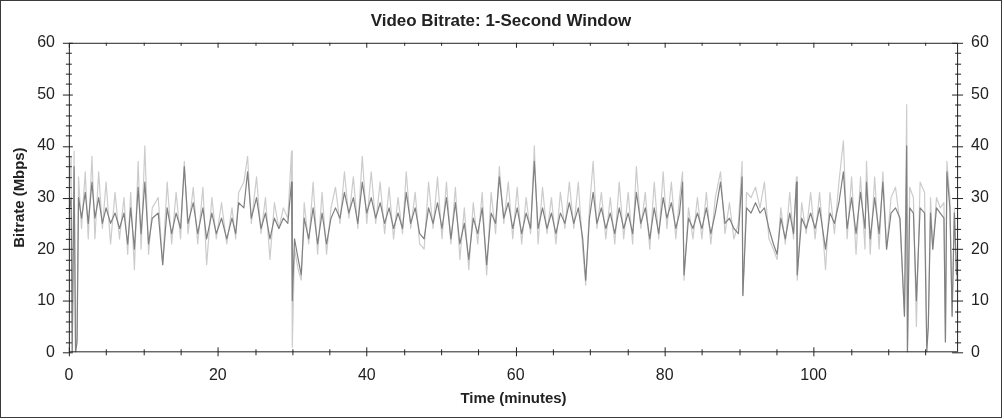 The height and width of the screenshot is (420, 1004). What do you see at coordinates (46, 248) in the screenshot?
I see `y-tick-label: 20` at bounding box center [46, 248].